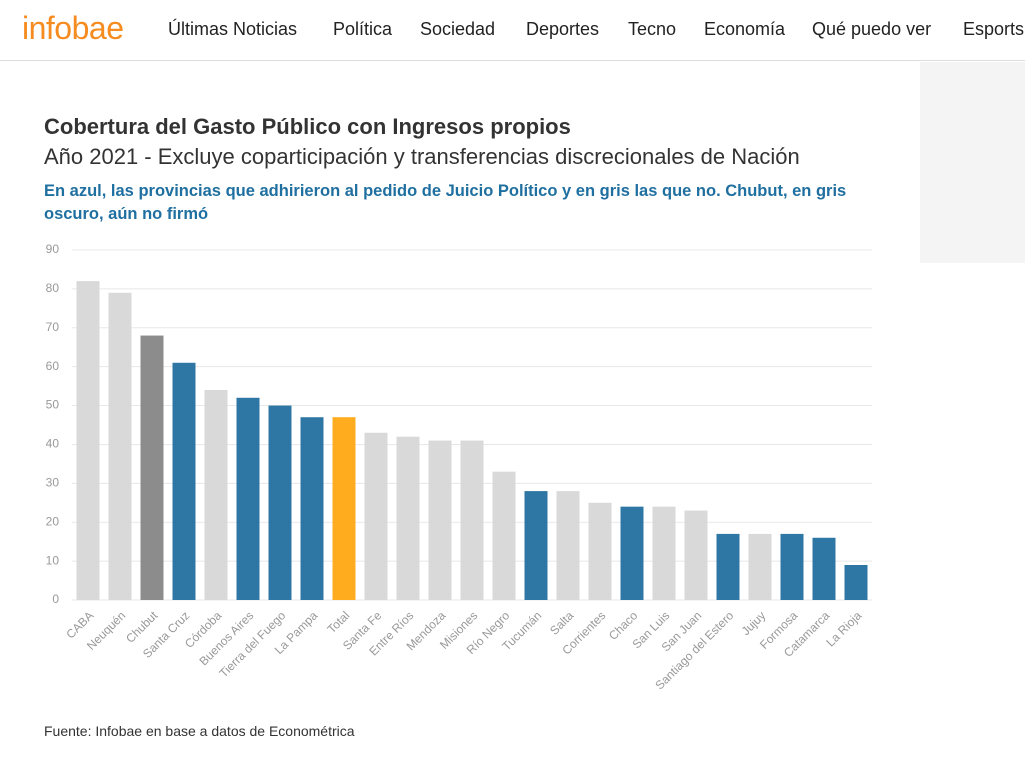  I want to click on y-tick-label: 20, so click(53, 521).